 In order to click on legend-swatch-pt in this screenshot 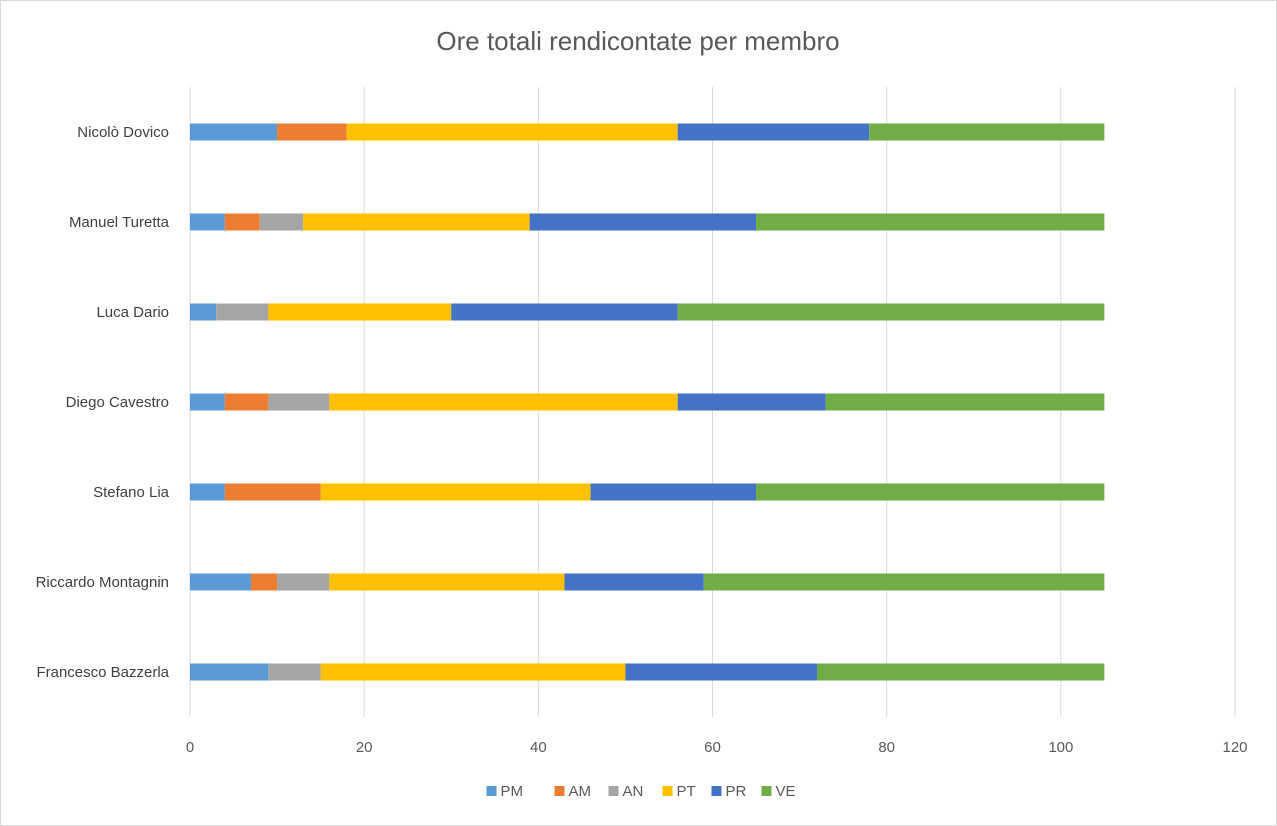, I will do `click(667, 791)`.